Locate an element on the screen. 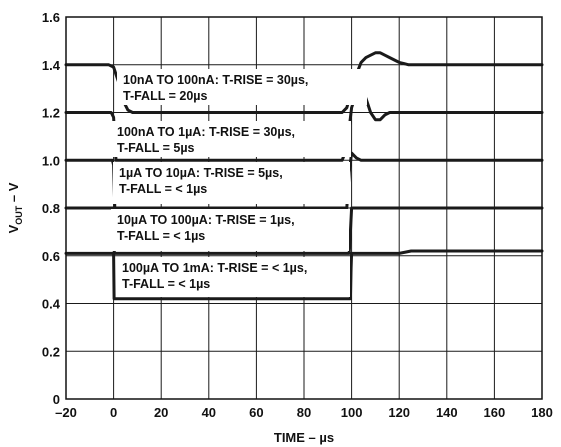 The image size is (561, 447). x-tick-label: 180 is located at coordinates (542, 412).